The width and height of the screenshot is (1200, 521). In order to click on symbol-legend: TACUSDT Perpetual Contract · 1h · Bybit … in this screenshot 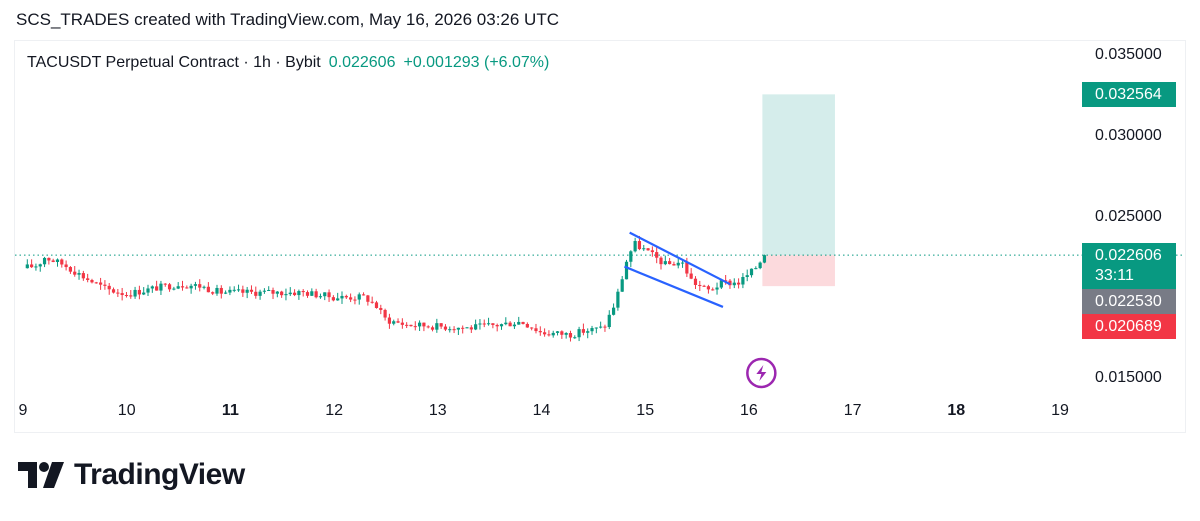, I will do `click(288, 63)`.